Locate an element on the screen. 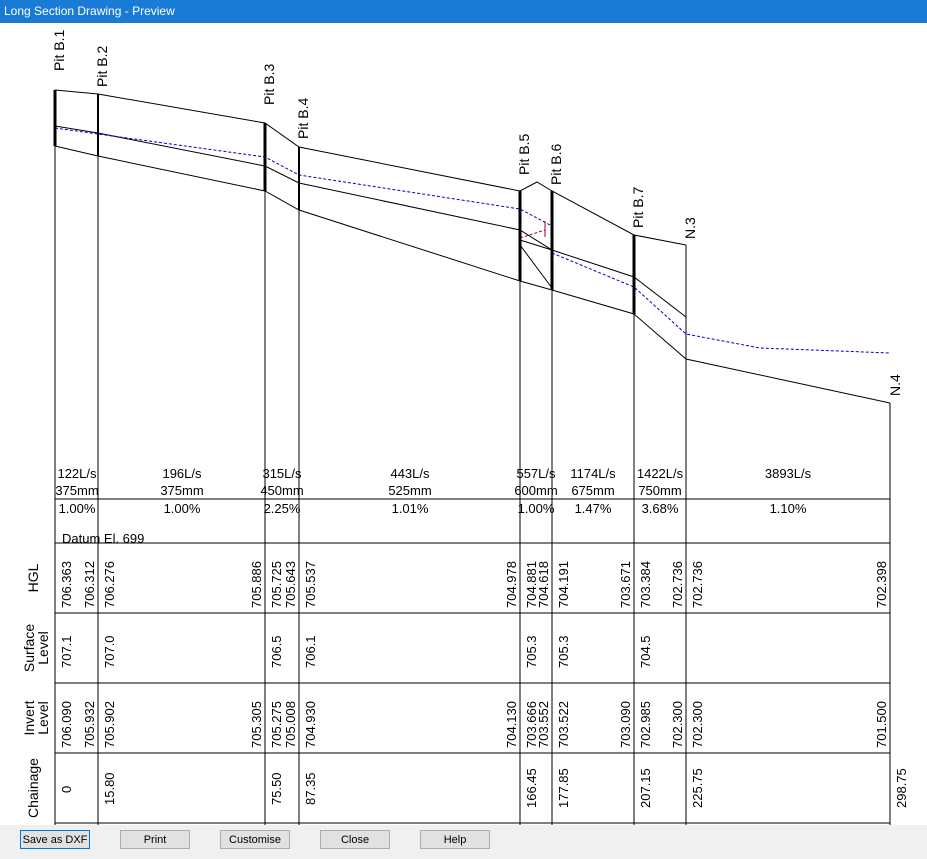  pipe-grade: 1.01% is located at coordinates (410, 508).